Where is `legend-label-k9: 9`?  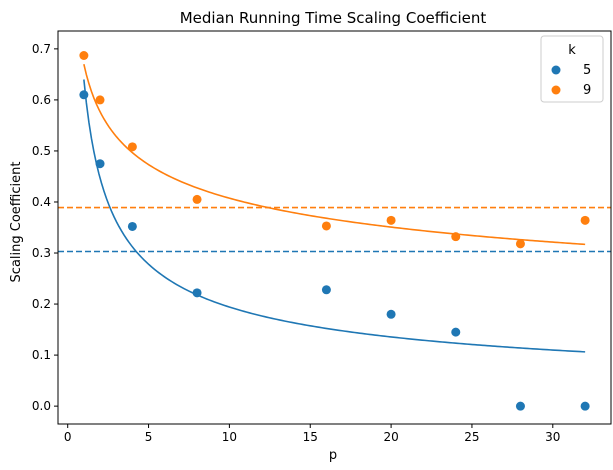
legend-label-k9: 9 is located at coordinates (587, 90).